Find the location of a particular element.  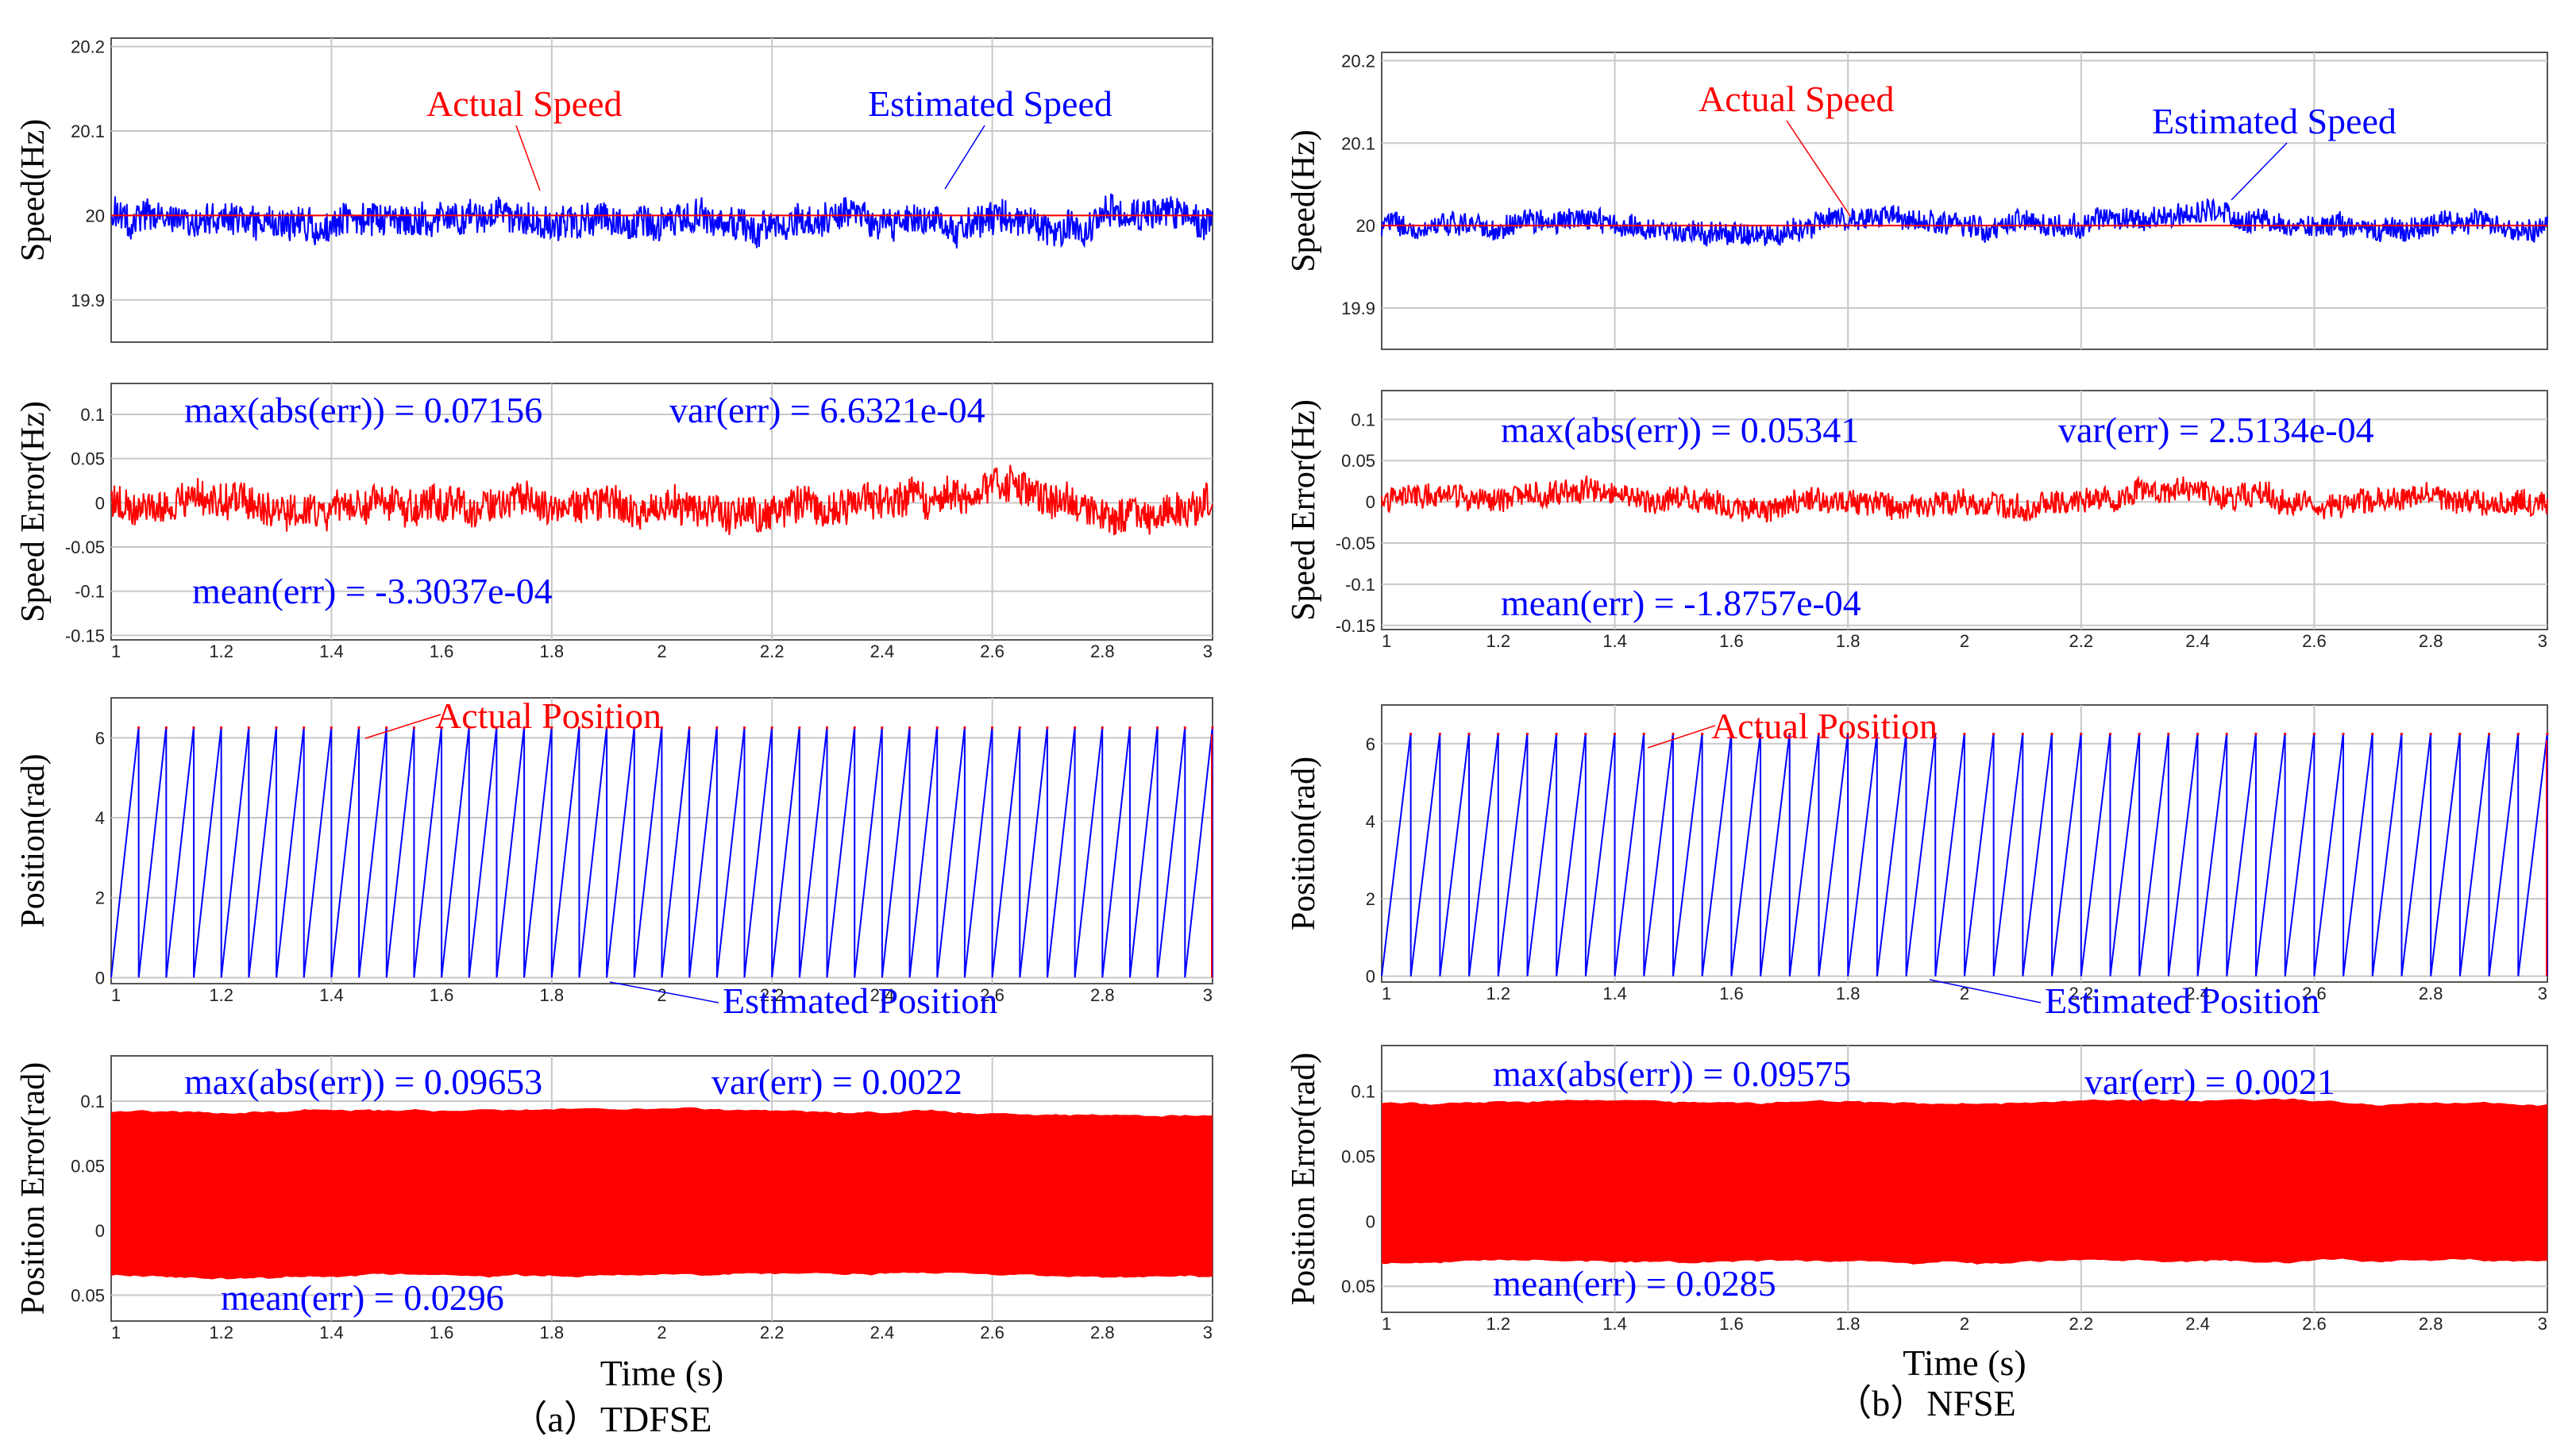

speed-error-mean-label: mean(err) = -3.3037e-04 is located at coordinates (372, 591).